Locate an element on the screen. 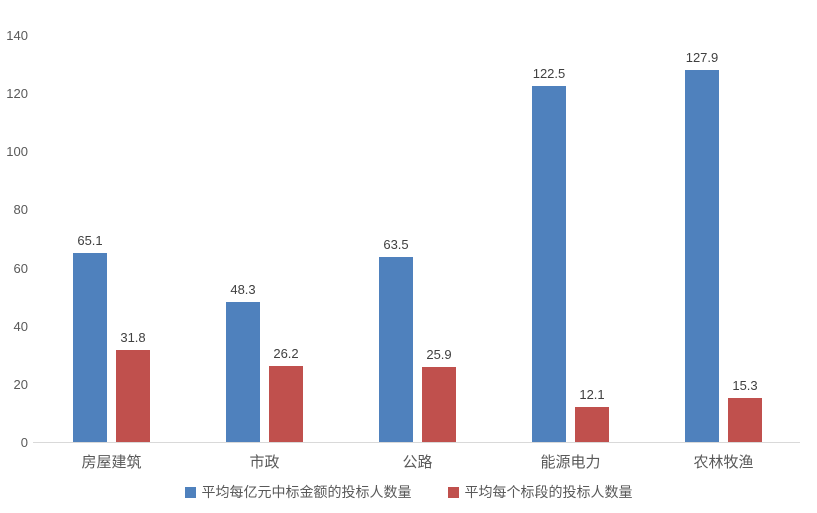 Image resolution: width=817 pixels, height=513 pixels. y-tick-label: 80 is located at coordinates (20, 210).